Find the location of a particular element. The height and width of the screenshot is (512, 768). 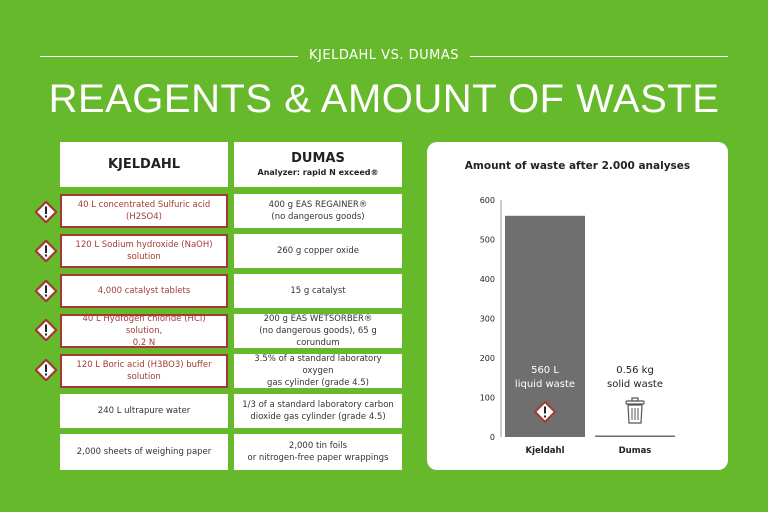

dumas-reagent-cell: 400 g EAS REGAINER® (no dangerous goods) is located at coordinates (318, 211).